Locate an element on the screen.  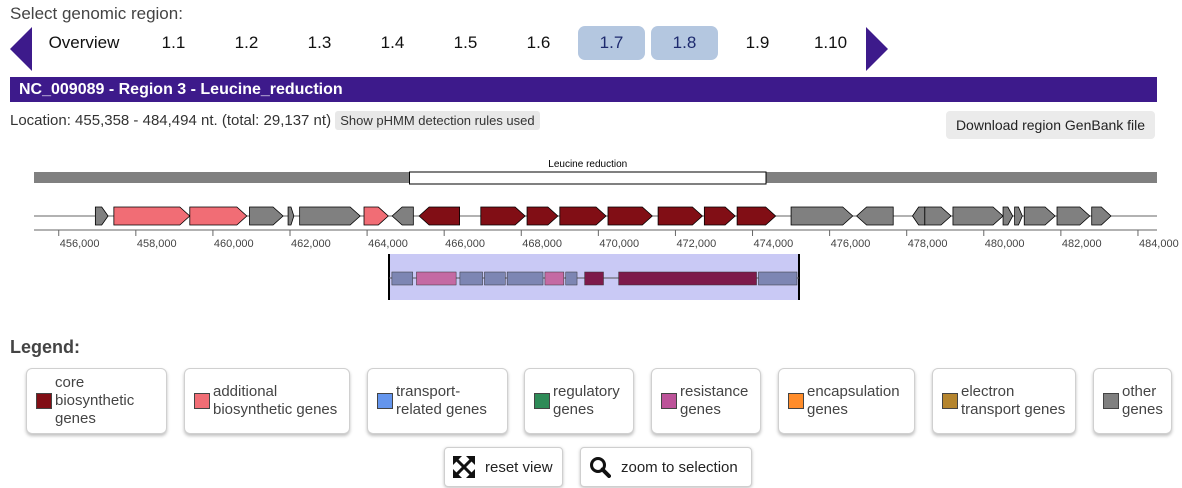
legend-label-line: core is located at coordinates (70, 382).